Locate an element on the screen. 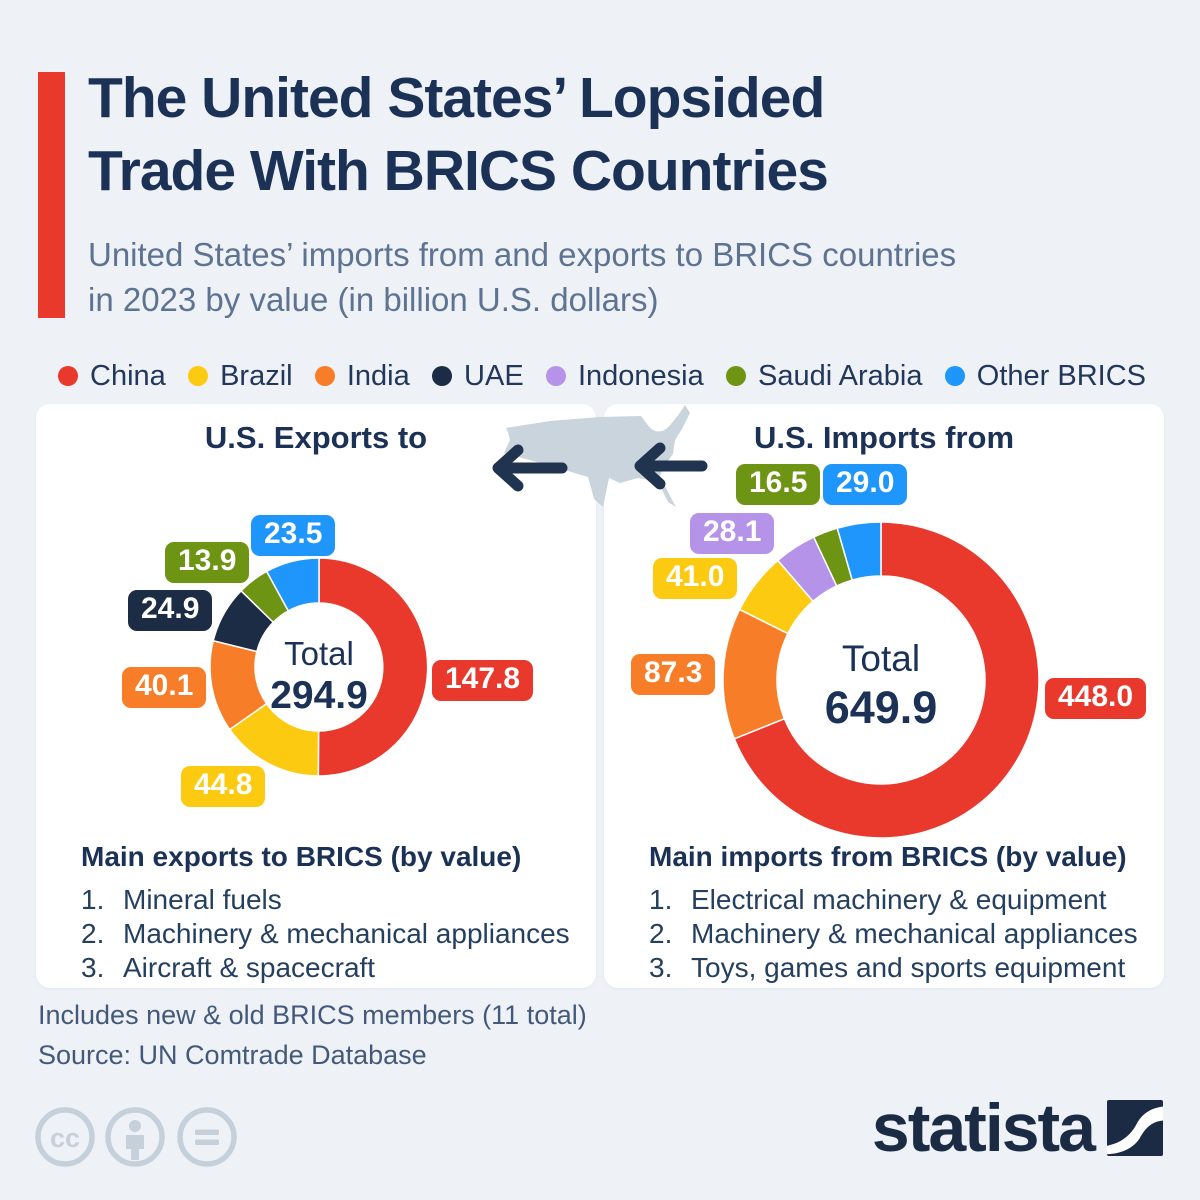  imports-rank-item-3: Toys, games and sports equipment is located at coordinates (908, 967).